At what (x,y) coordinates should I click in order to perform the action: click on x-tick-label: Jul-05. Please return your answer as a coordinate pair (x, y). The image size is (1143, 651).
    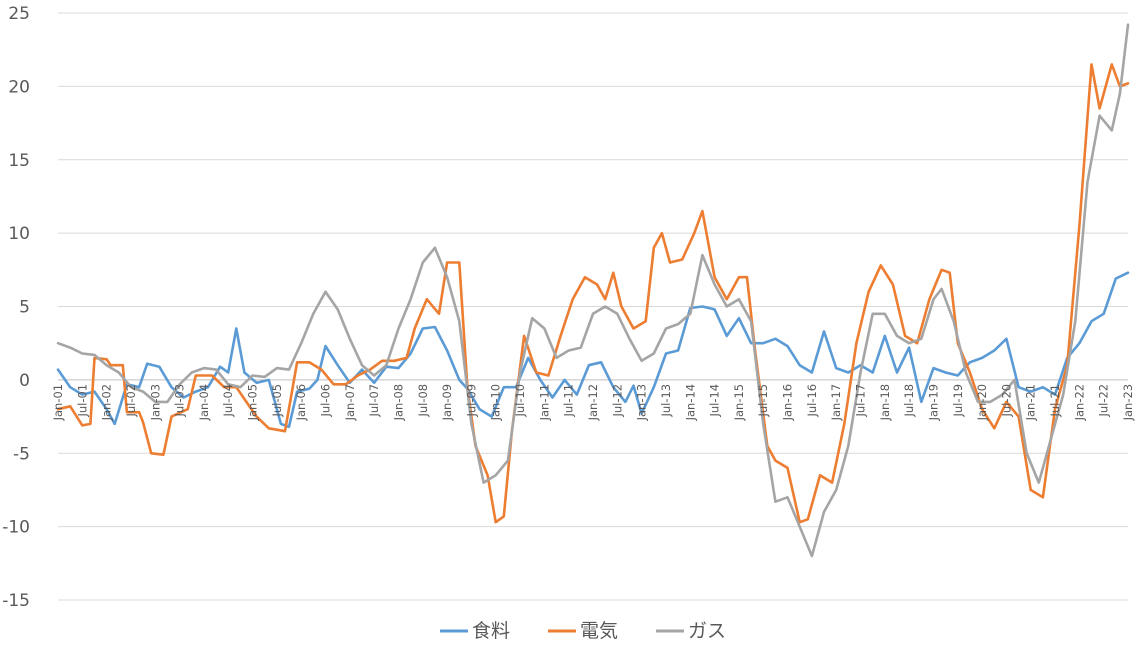
    Looking at the image, I should click on (277, 401).